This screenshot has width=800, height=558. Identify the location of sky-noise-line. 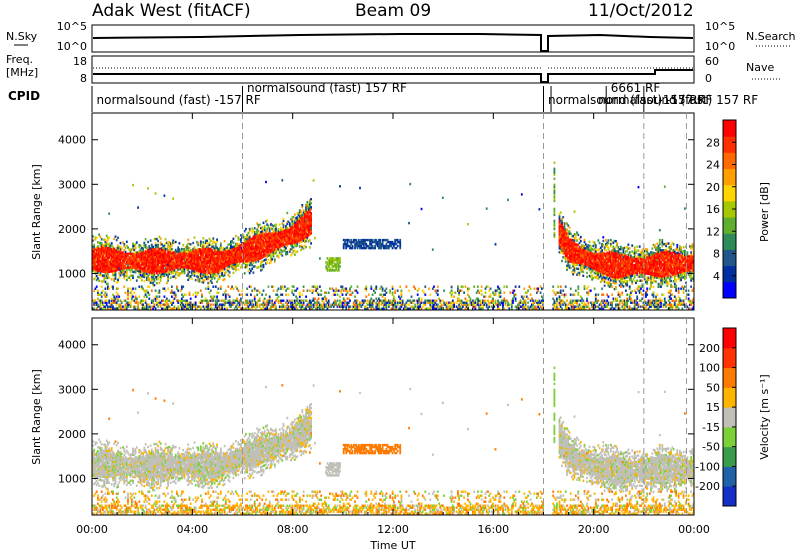
(393, 42).